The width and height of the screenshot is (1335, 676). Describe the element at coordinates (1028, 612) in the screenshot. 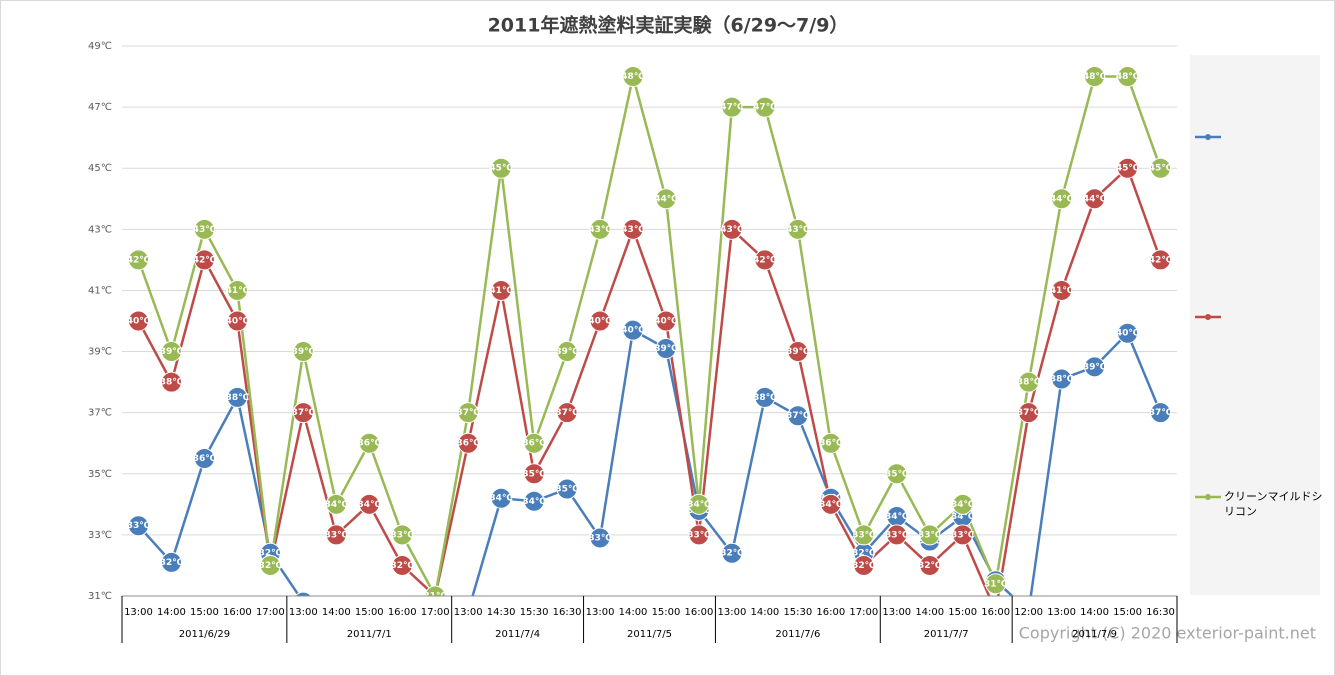

I see `x-tick-label: 12:00` at that location.